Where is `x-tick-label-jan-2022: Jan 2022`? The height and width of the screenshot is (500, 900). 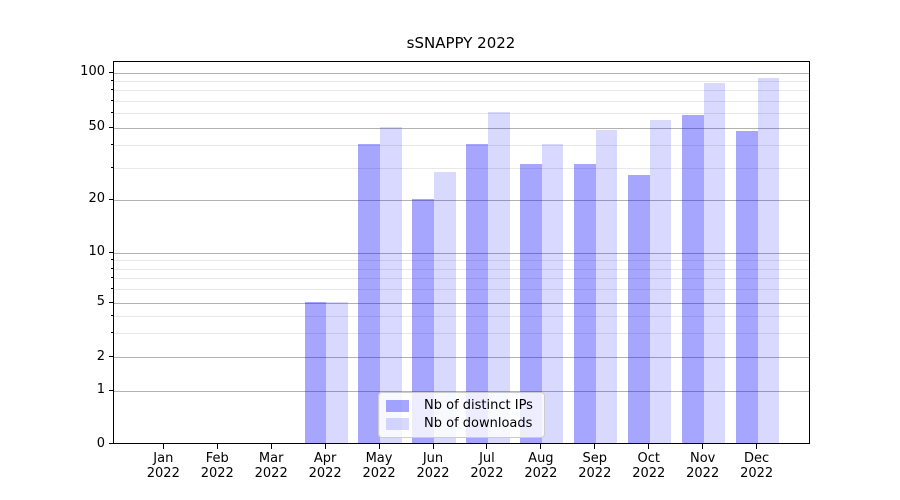 x-tick-label-jan-2022: Jan 2022 is located at coordinates (163, 466).